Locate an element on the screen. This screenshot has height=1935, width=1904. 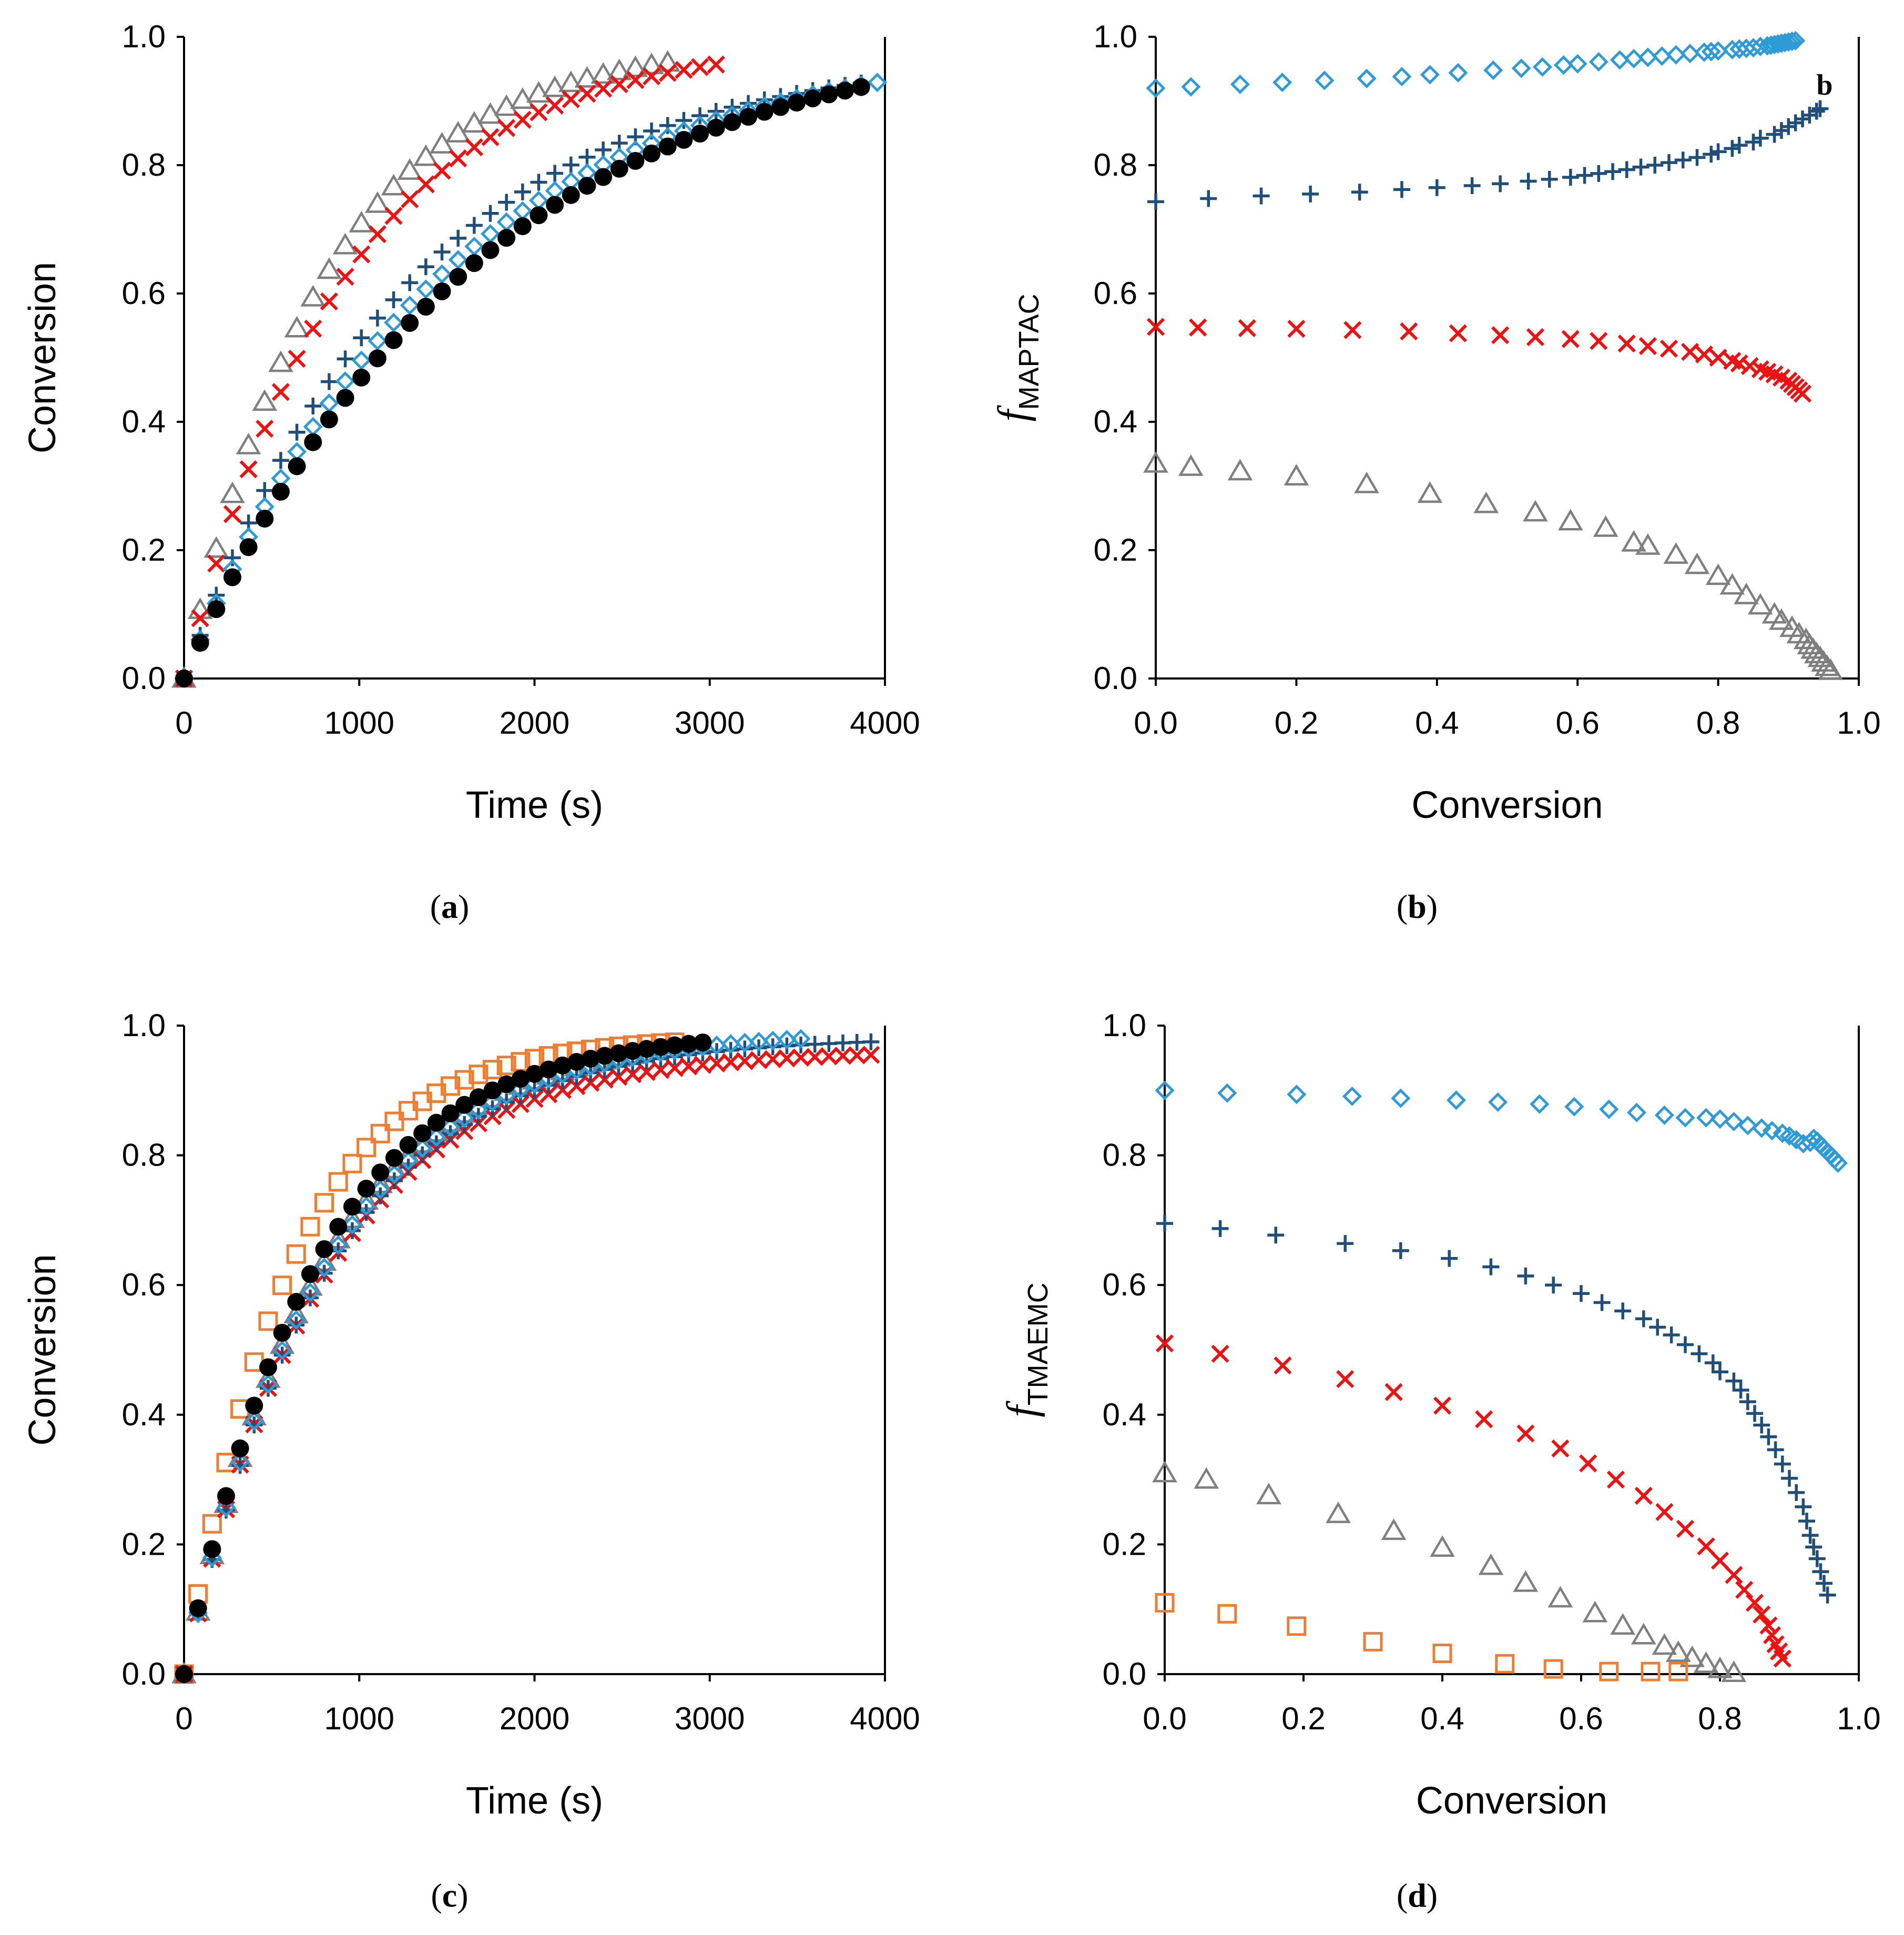
y-tick-label: 0.2 is located at coordinates (144, 1544).